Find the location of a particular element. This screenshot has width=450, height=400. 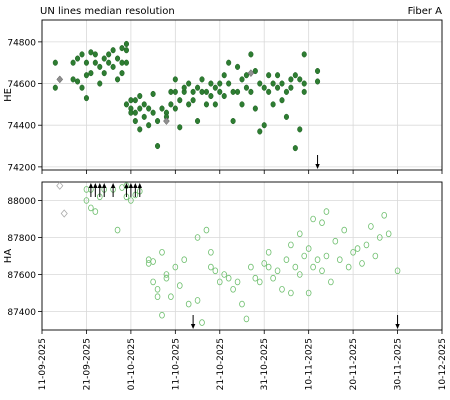

xtick-label: 11-10-2025 is located at coordinates (176, 364).